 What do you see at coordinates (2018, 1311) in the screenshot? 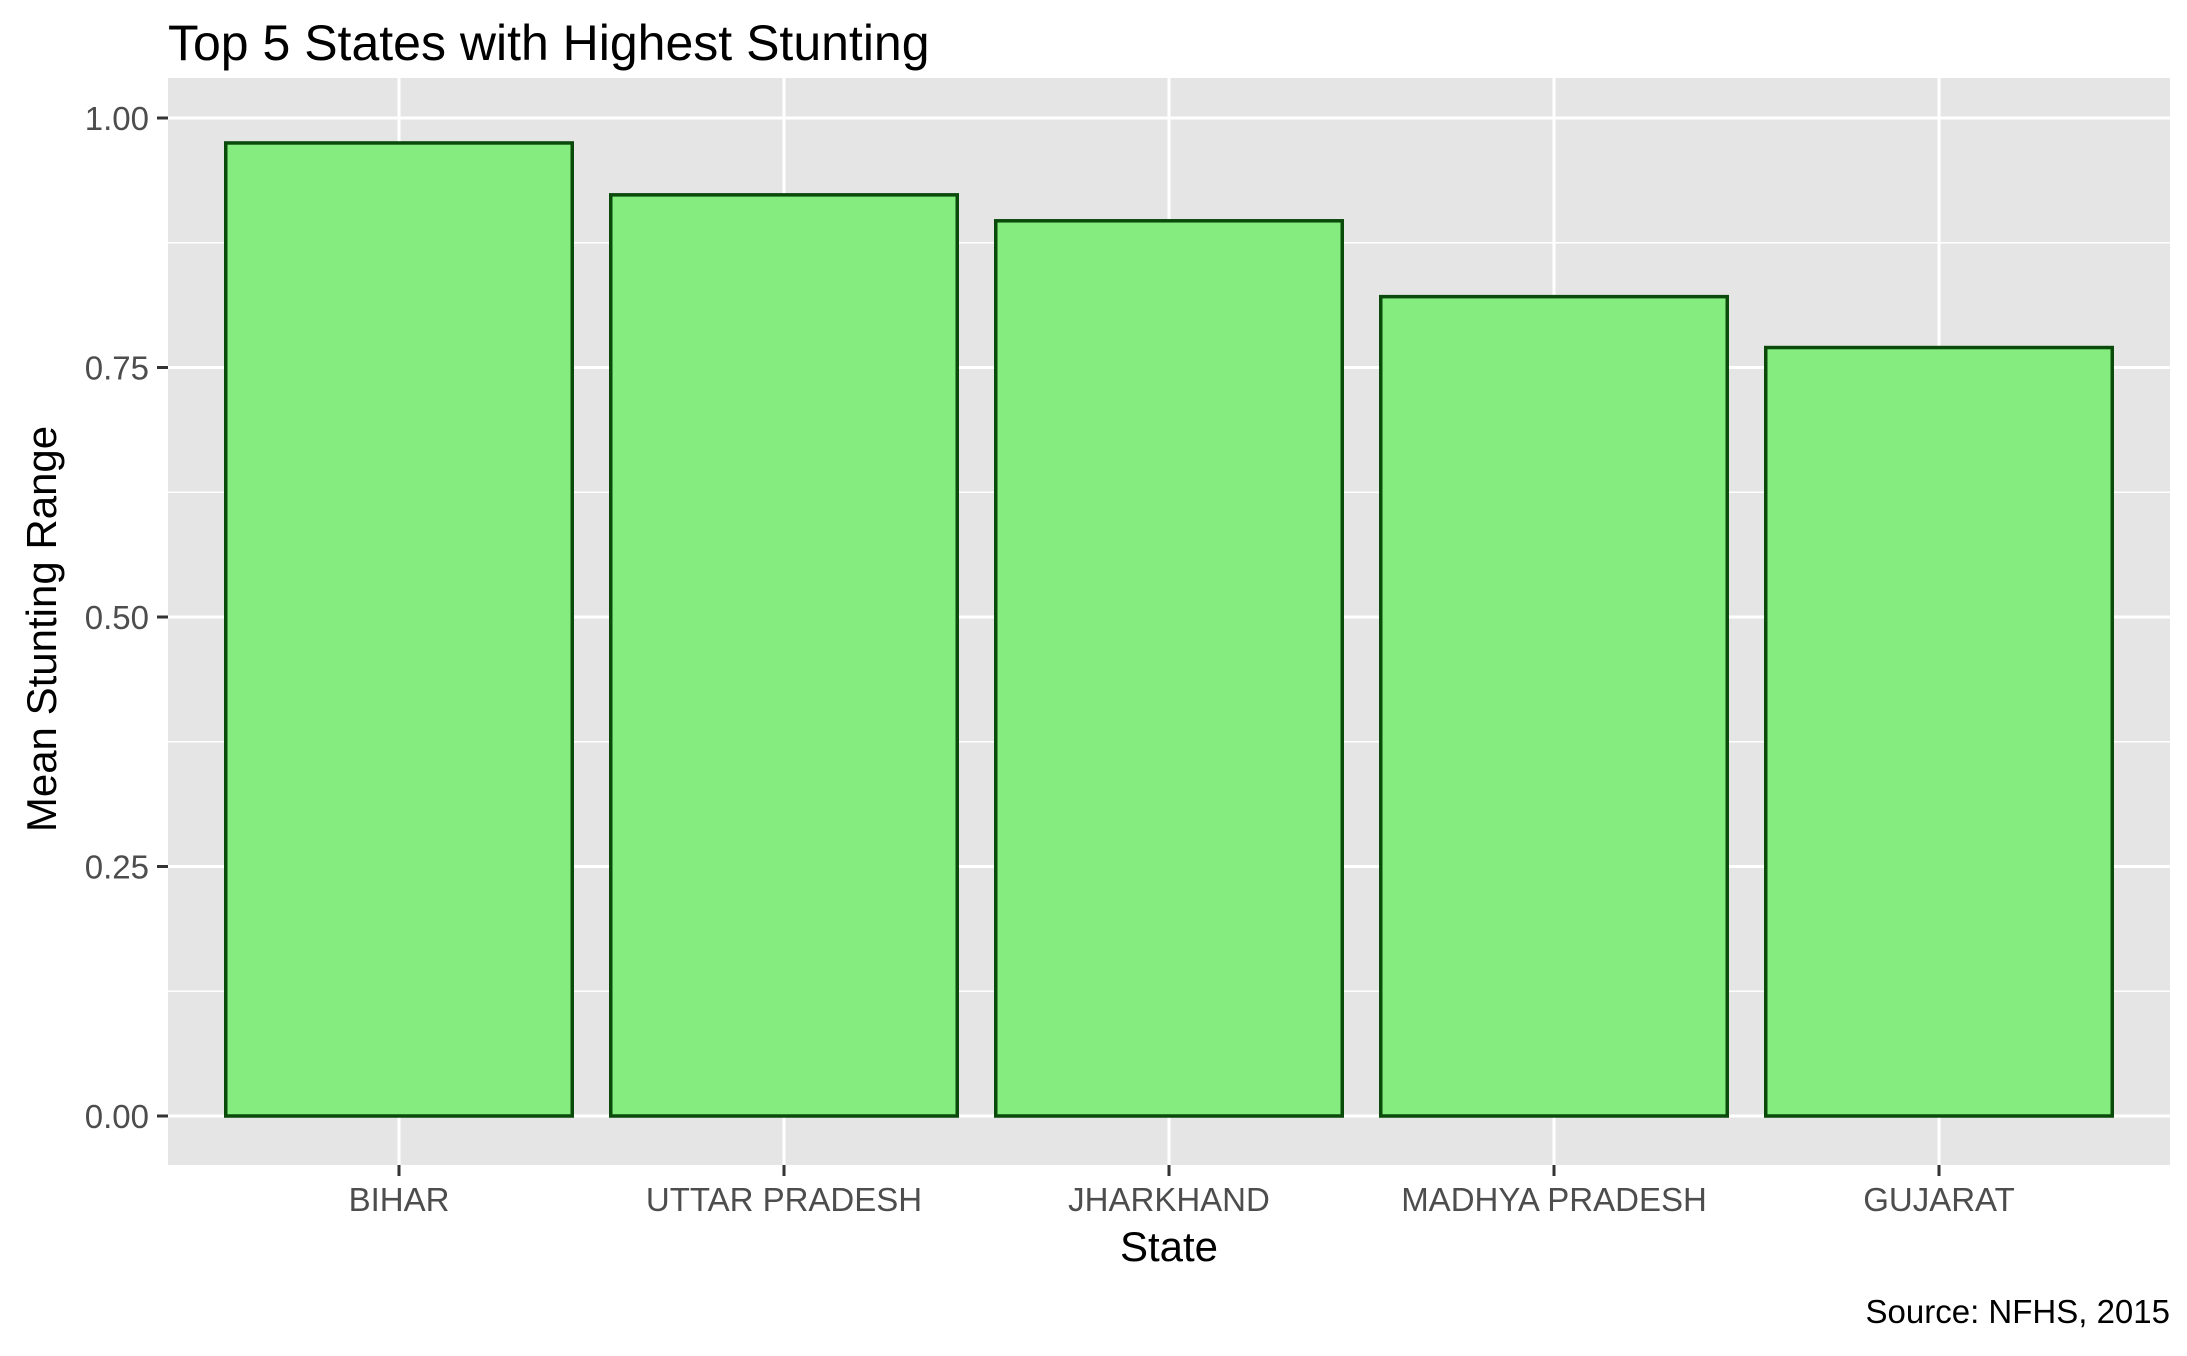
I see `source-caption: Source: NFHS, 2015` at bounding box center [2018, 1311].